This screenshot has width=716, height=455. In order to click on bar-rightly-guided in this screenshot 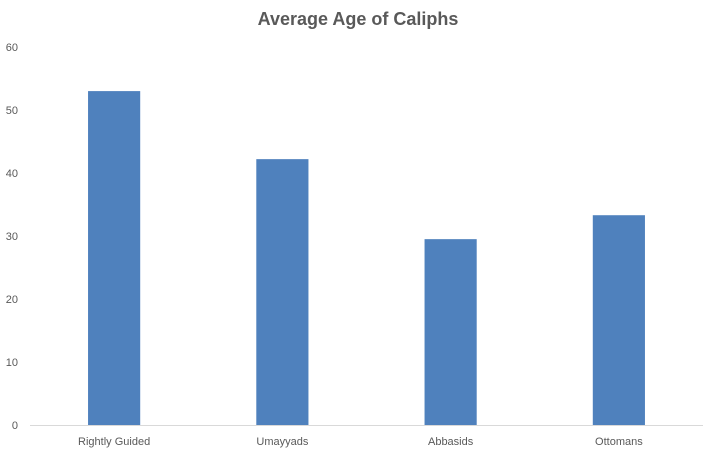, I will do `click(114, 258)`.